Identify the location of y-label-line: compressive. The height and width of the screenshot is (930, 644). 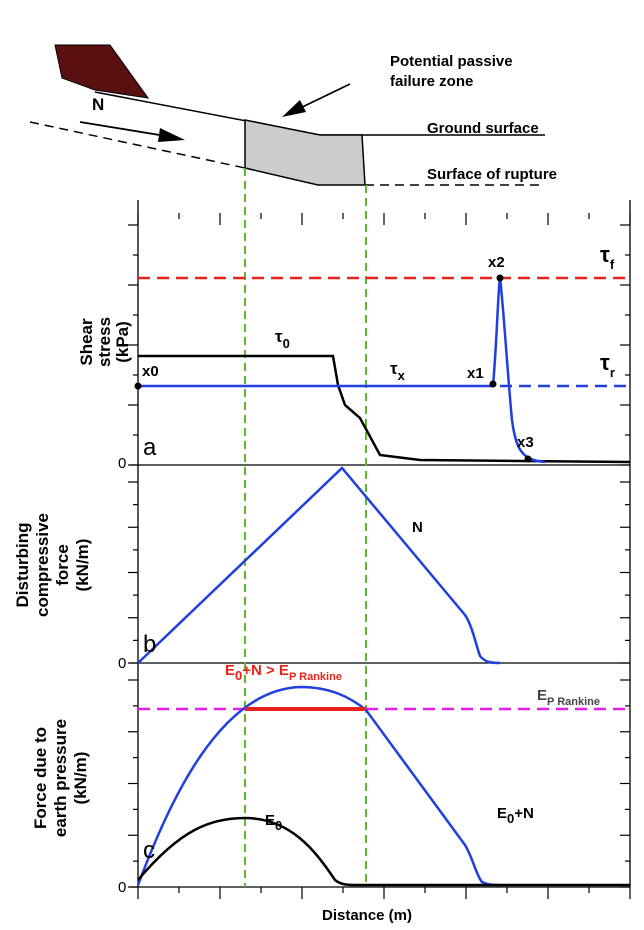
(42, 565).